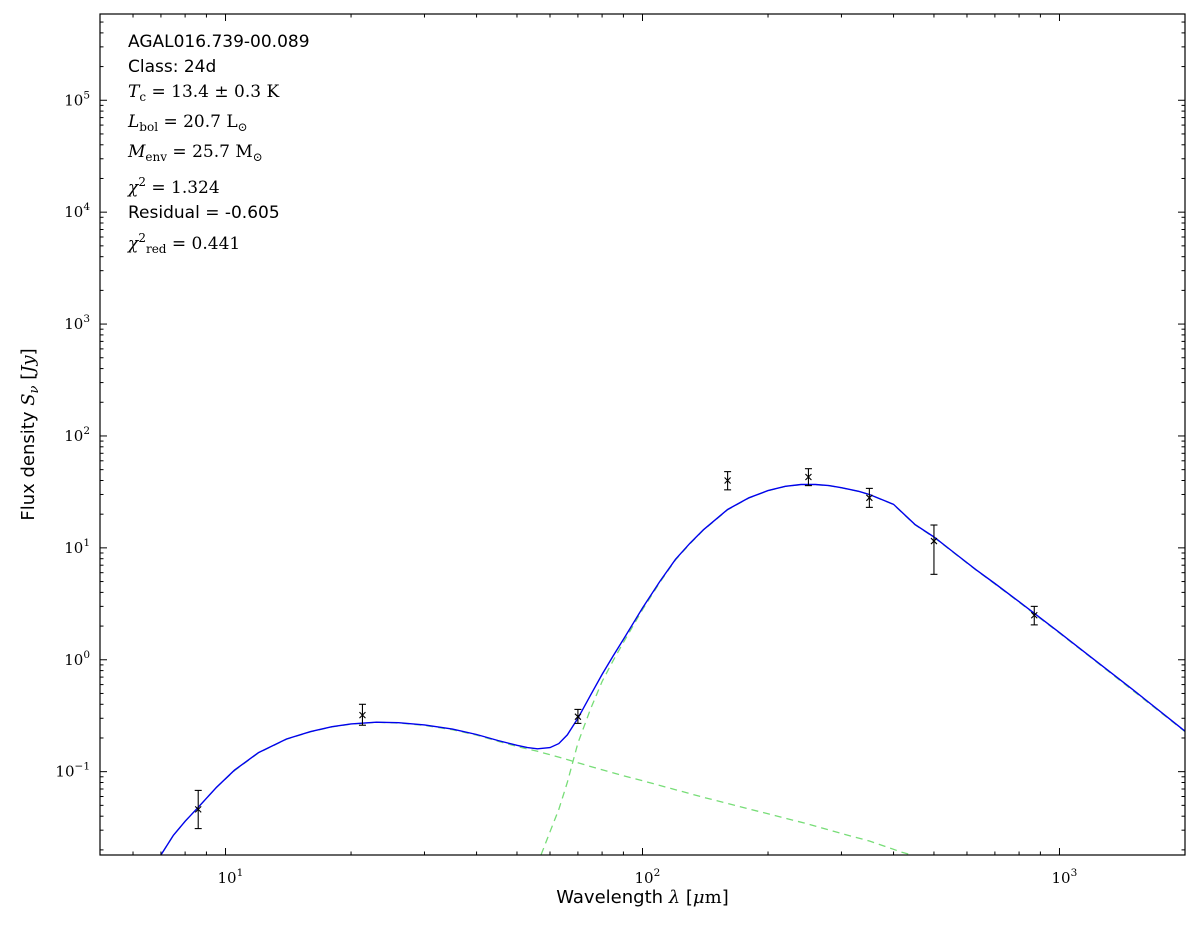 Image resolution: width=1200 pixels, height=933 pixels. Describe the element at coordinates (77, 659) in the screenshot. I see `y-tick-label: 10⁰` at that location.